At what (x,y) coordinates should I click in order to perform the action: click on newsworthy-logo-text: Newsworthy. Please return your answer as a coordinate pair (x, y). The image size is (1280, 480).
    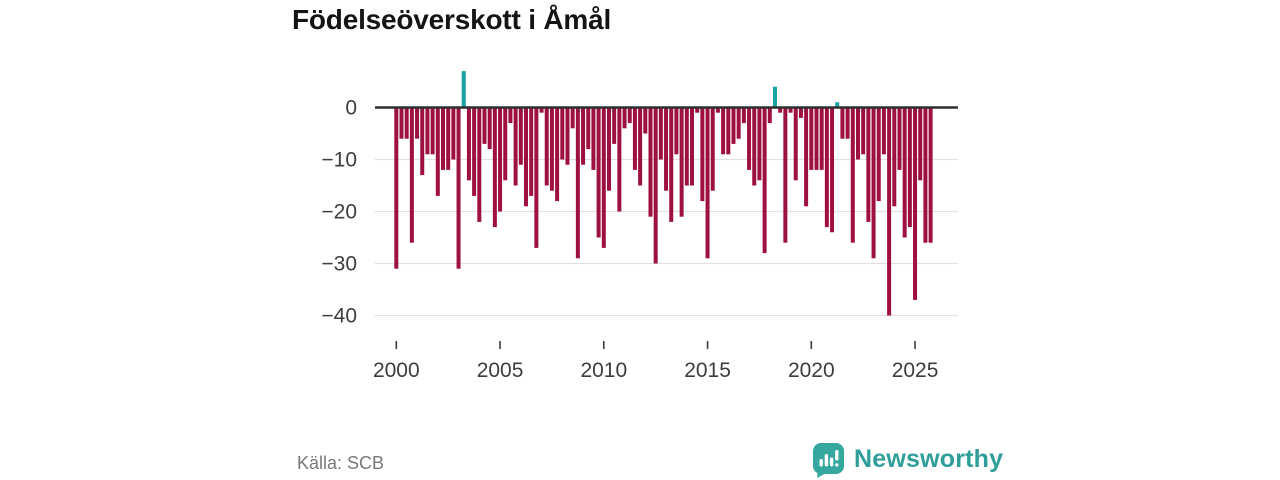
    Looking at the image, I should click on (929, 459).